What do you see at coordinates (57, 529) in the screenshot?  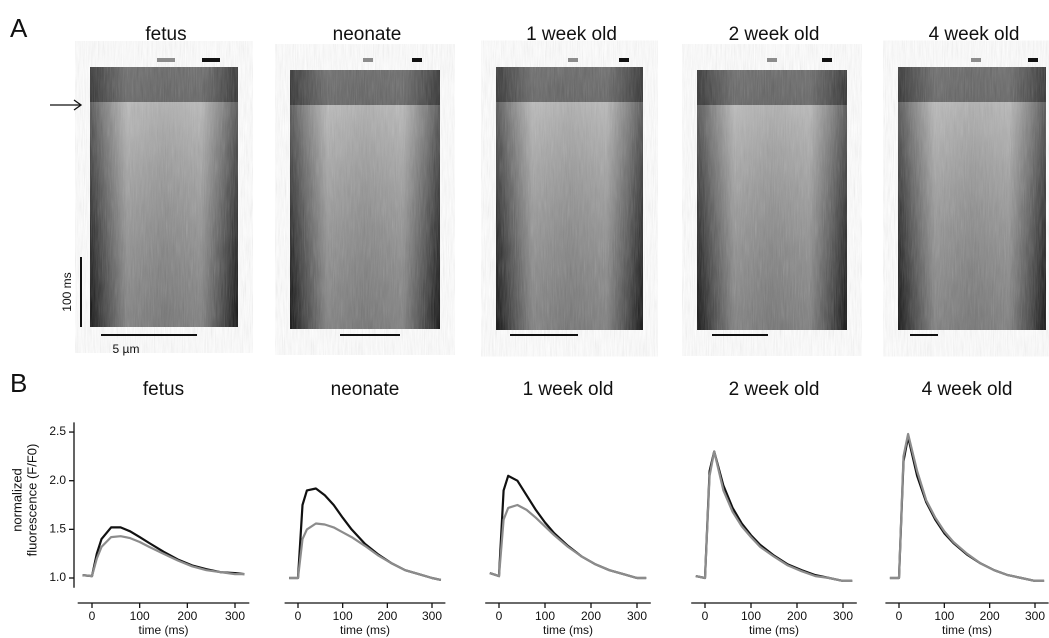 I see `y-tick-label: 1.5` at bounding box center [57, 529].